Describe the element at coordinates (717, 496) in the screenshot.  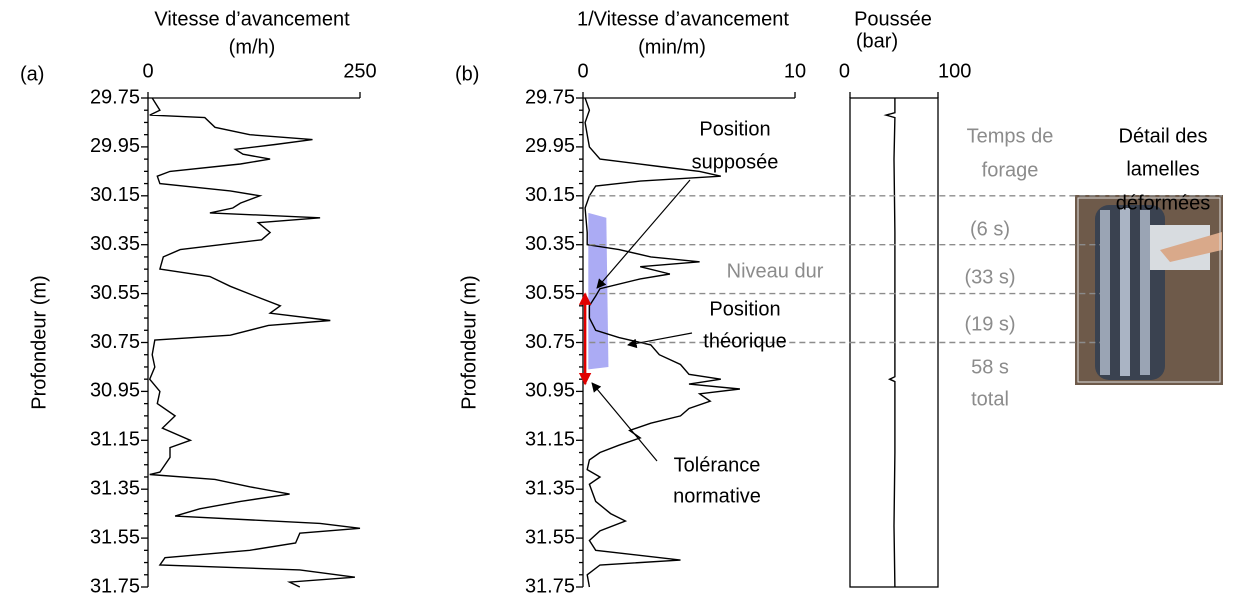
I see `annotation: normative` at that location.